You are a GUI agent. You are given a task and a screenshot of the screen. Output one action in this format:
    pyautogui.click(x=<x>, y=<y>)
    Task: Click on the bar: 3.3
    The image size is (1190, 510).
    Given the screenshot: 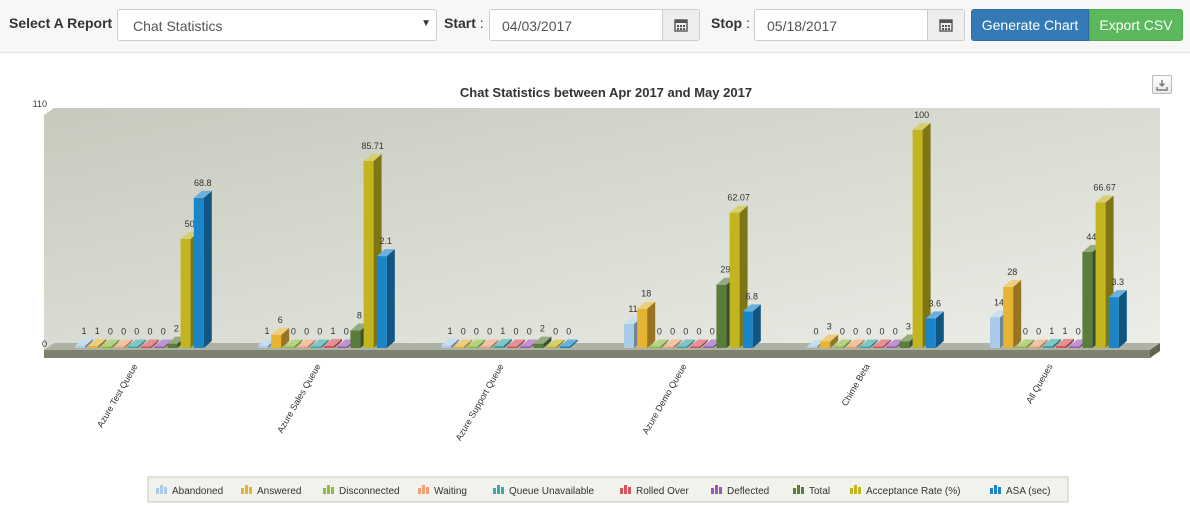 What is the action you would take?
    pyautogui.click(x=1117, y=312)
    